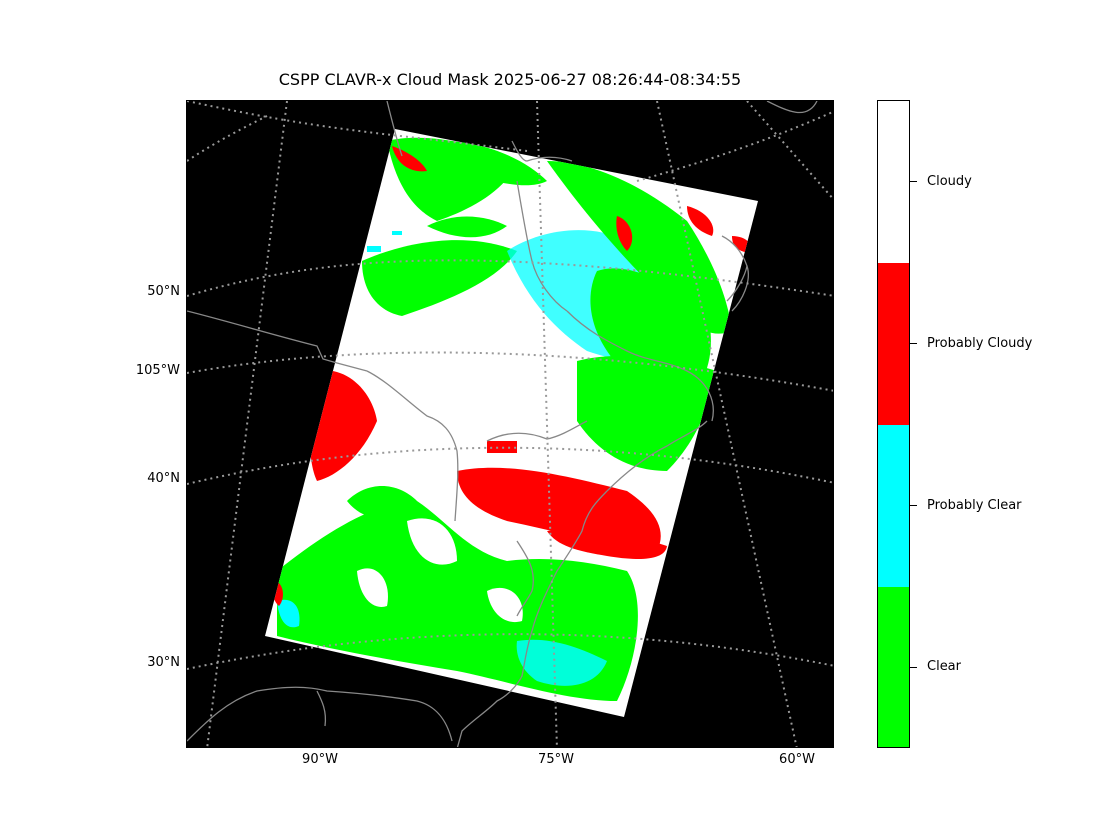 Image resolution: width=1120 pixels, height=840 pixels. Describe the element at coordinates (893, 182) in the screenshot. I see `colorbar-segment-cloudy` at that location.